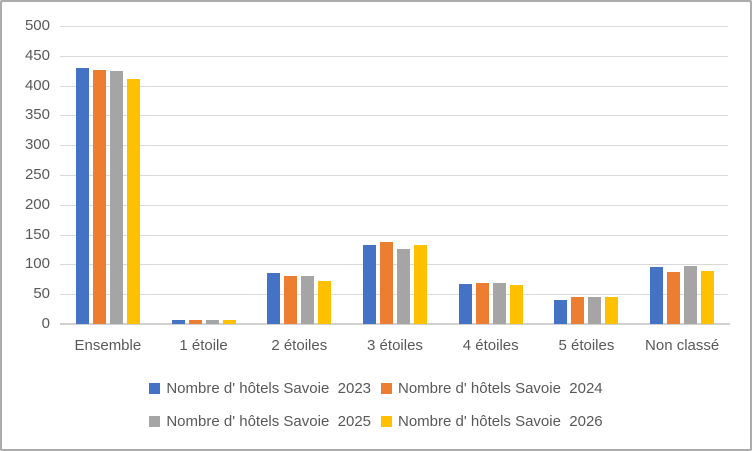 The width and height of the screenshot is (752, 451). I want to click on legend-item-series-2: Nombre d' hôtels Savoie 2025, so click(260, 421).